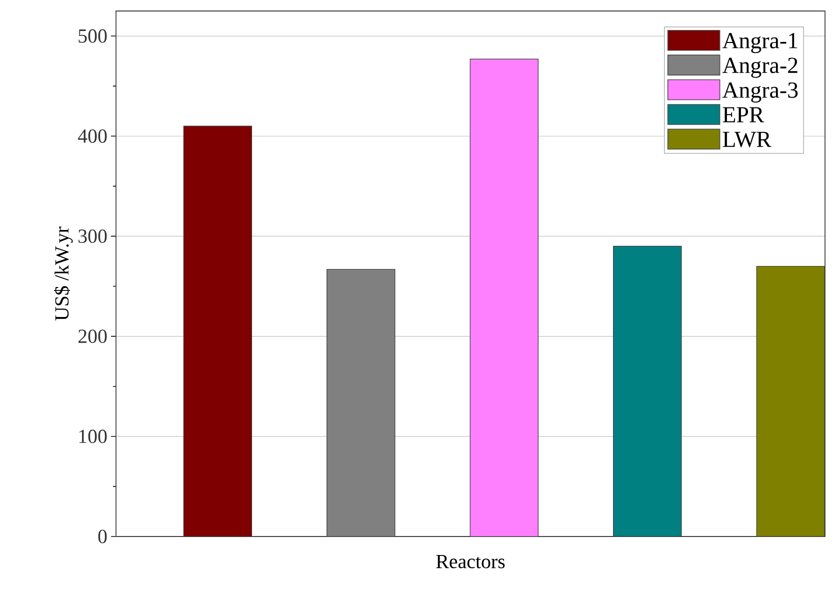 The image size is (833, 598). Describe the element at coordinates (92, 337) in the screenshot. I see `y-tick-label: 200` at that location.